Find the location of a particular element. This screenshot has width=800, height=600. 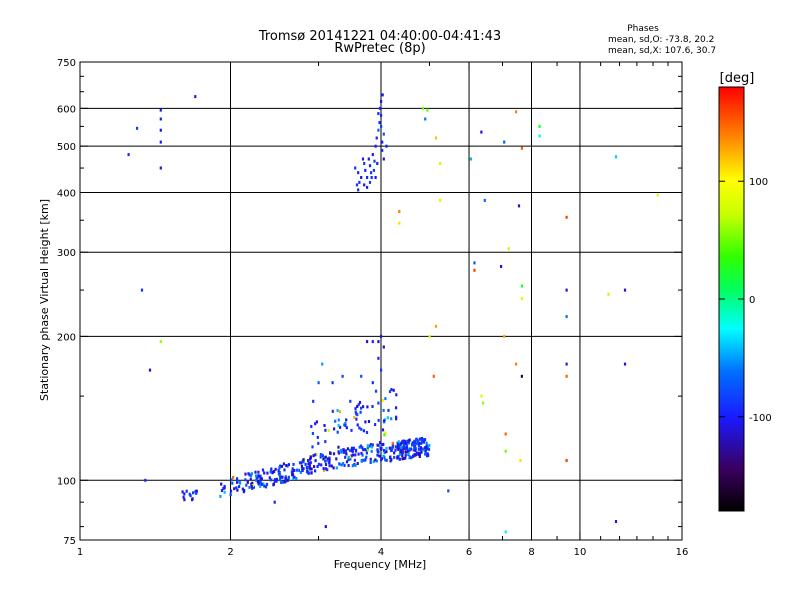

x-tick-label: 4 is located at coordinates (381, 552).